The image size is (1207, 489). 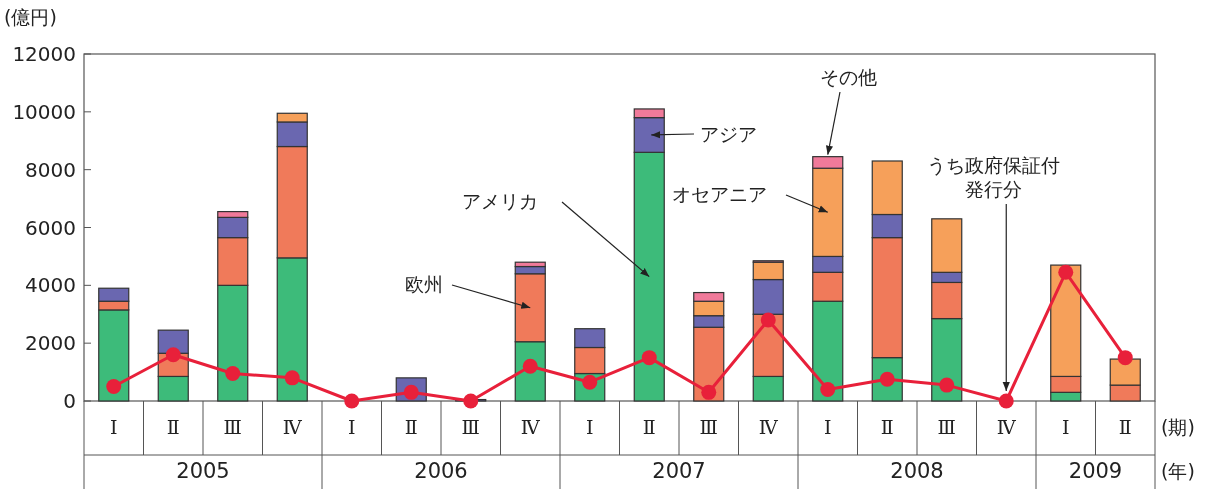 I want to click on text: 2005, so click(x=203, y=471).